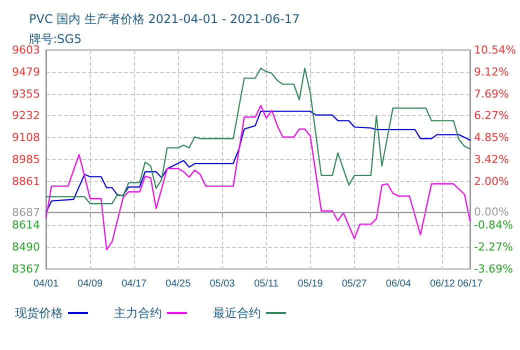  Describe the element at coordinates (399, 284) in the screenshot. I see `x-tick-label: 06/04` at that location.